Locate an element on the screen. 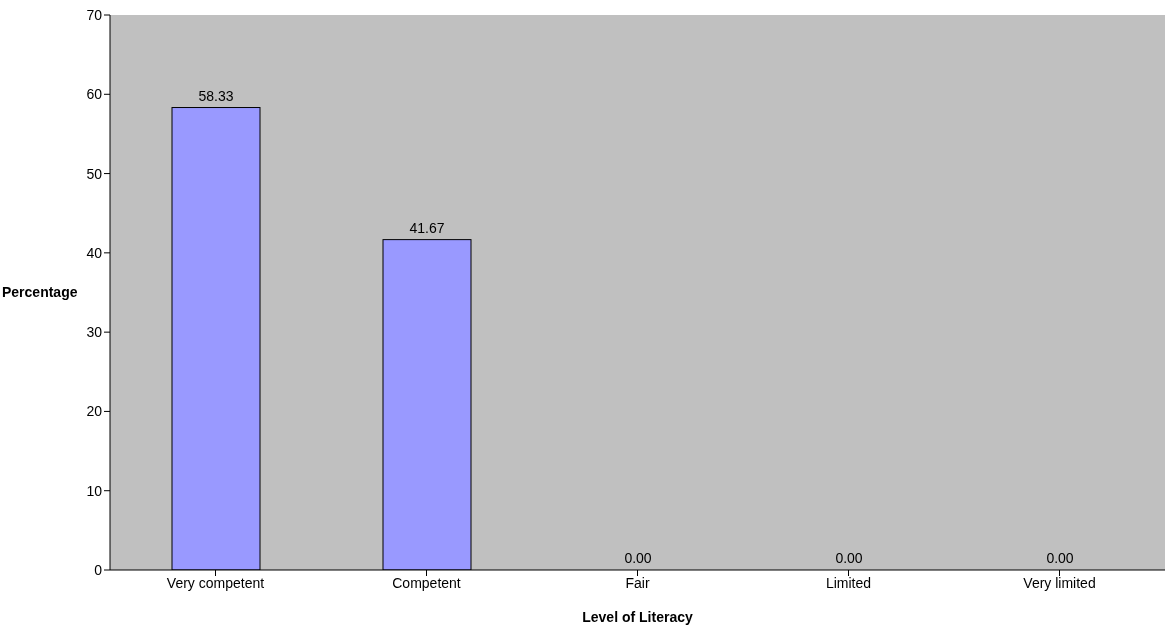  y-tick-label: 40 is located at coordinates (94, 252).